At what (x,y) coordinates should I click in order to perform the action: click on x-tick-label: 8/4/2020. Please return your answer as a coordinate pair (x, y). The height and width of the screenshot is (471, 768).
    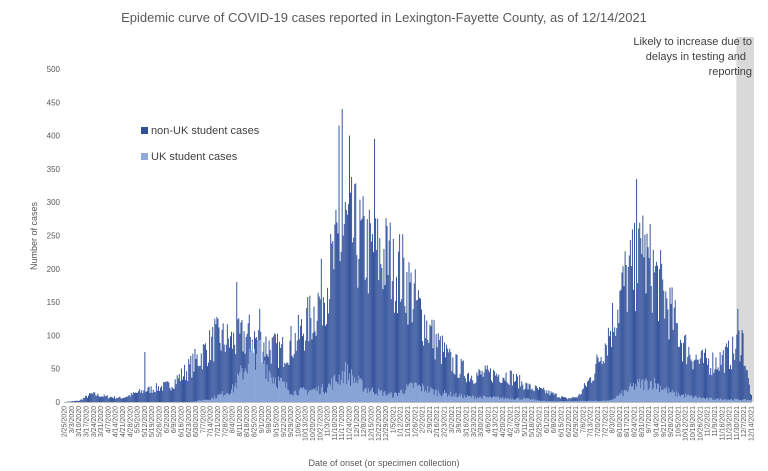
    Looking at the image, I should click on (233, 419).